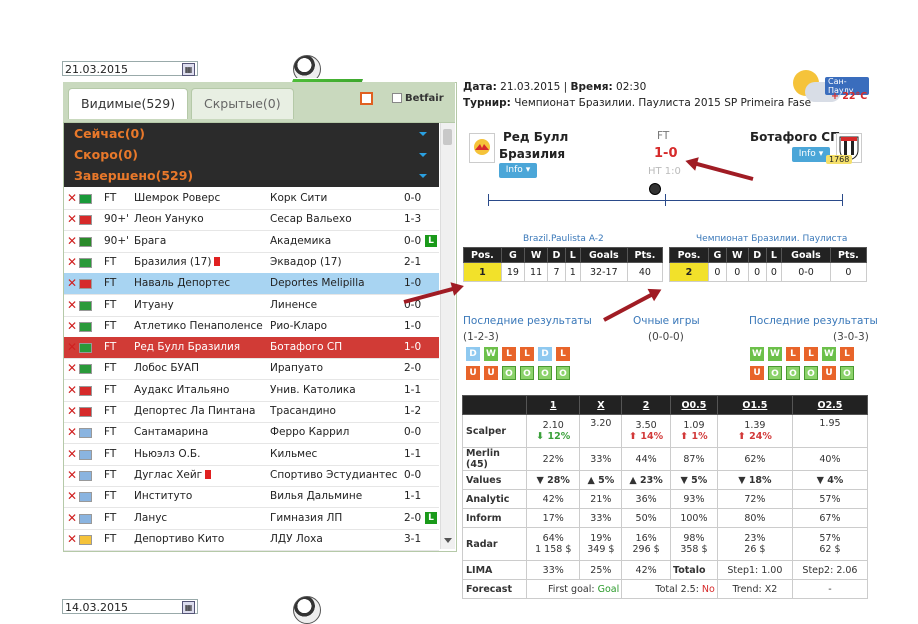 This screenshot has height=624, width=918. Describe the element at coordinates (413, 453) in the screenshot. I see `match-score: 1-1` at that location.